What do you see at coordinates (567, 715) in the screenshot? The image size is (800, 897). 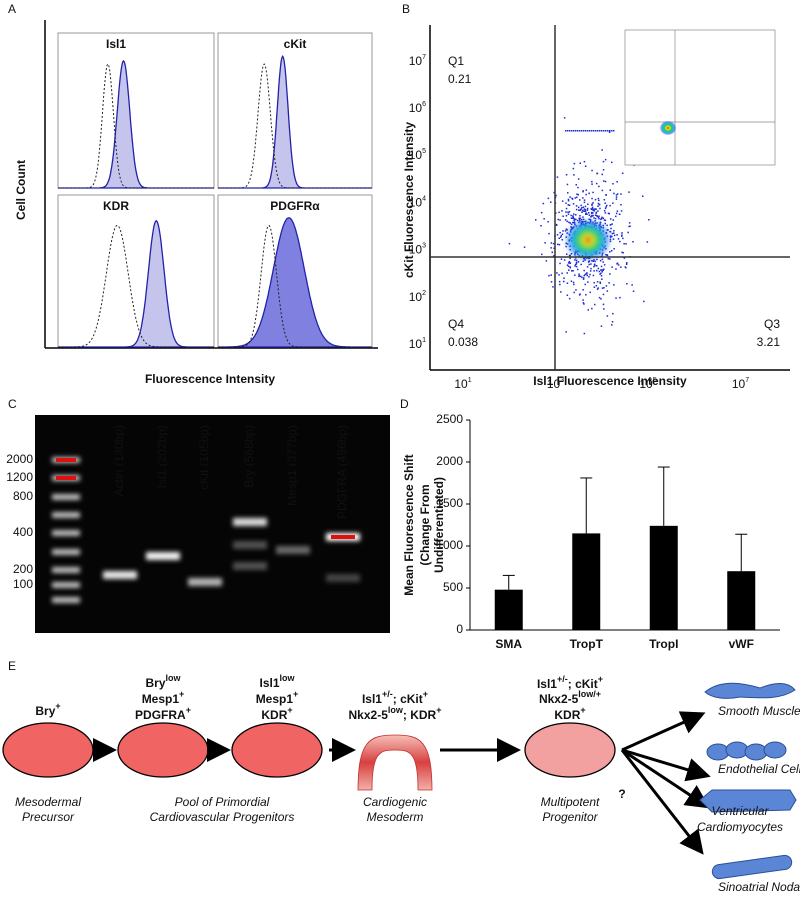 I see `text-run: KDR` at bounding box center [567, 715].